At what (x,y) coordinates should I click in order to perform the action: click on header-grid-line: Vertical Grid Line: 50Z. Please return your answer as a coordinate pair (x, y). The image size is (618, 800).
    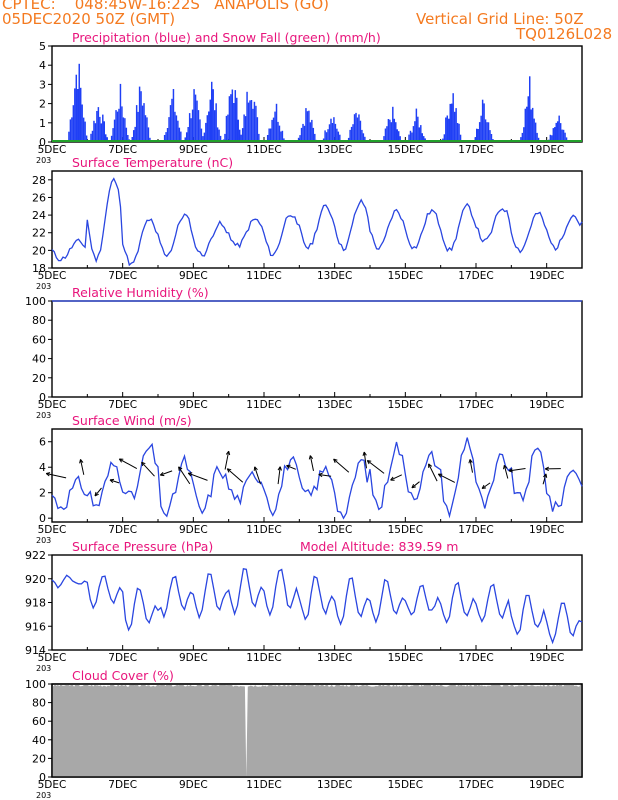
    Looking at the image, I should click on (500, 19).